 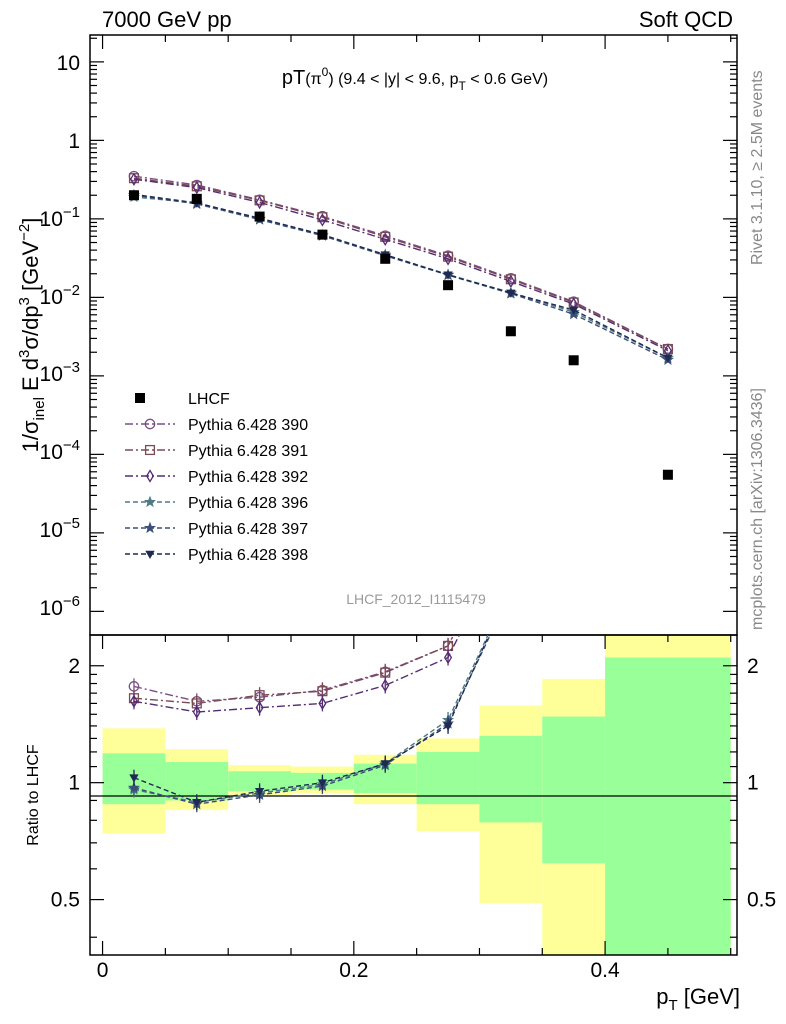 What do you see at coordinates (60, 295) in the screenshot?
I see `y-tick-label-1e-2: 10⁻²` at bounding box center [60, 295].